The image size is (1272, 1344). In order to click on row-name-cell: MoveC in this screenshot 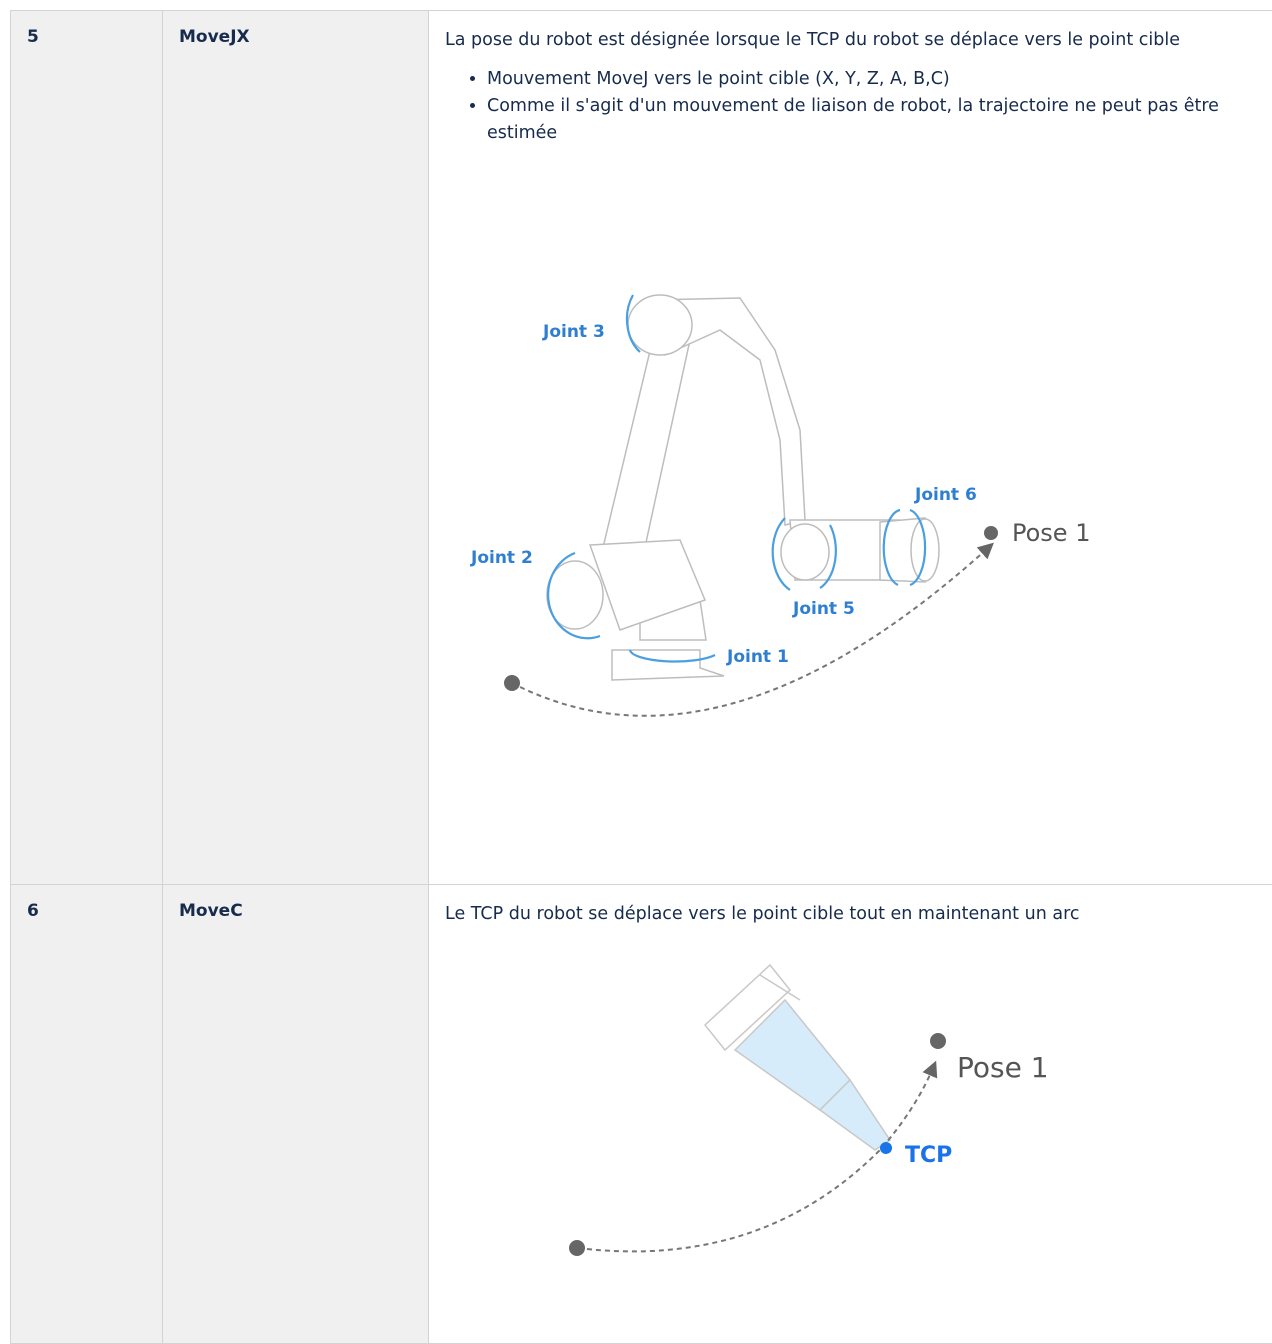, I will do `click(295, 1114)`.